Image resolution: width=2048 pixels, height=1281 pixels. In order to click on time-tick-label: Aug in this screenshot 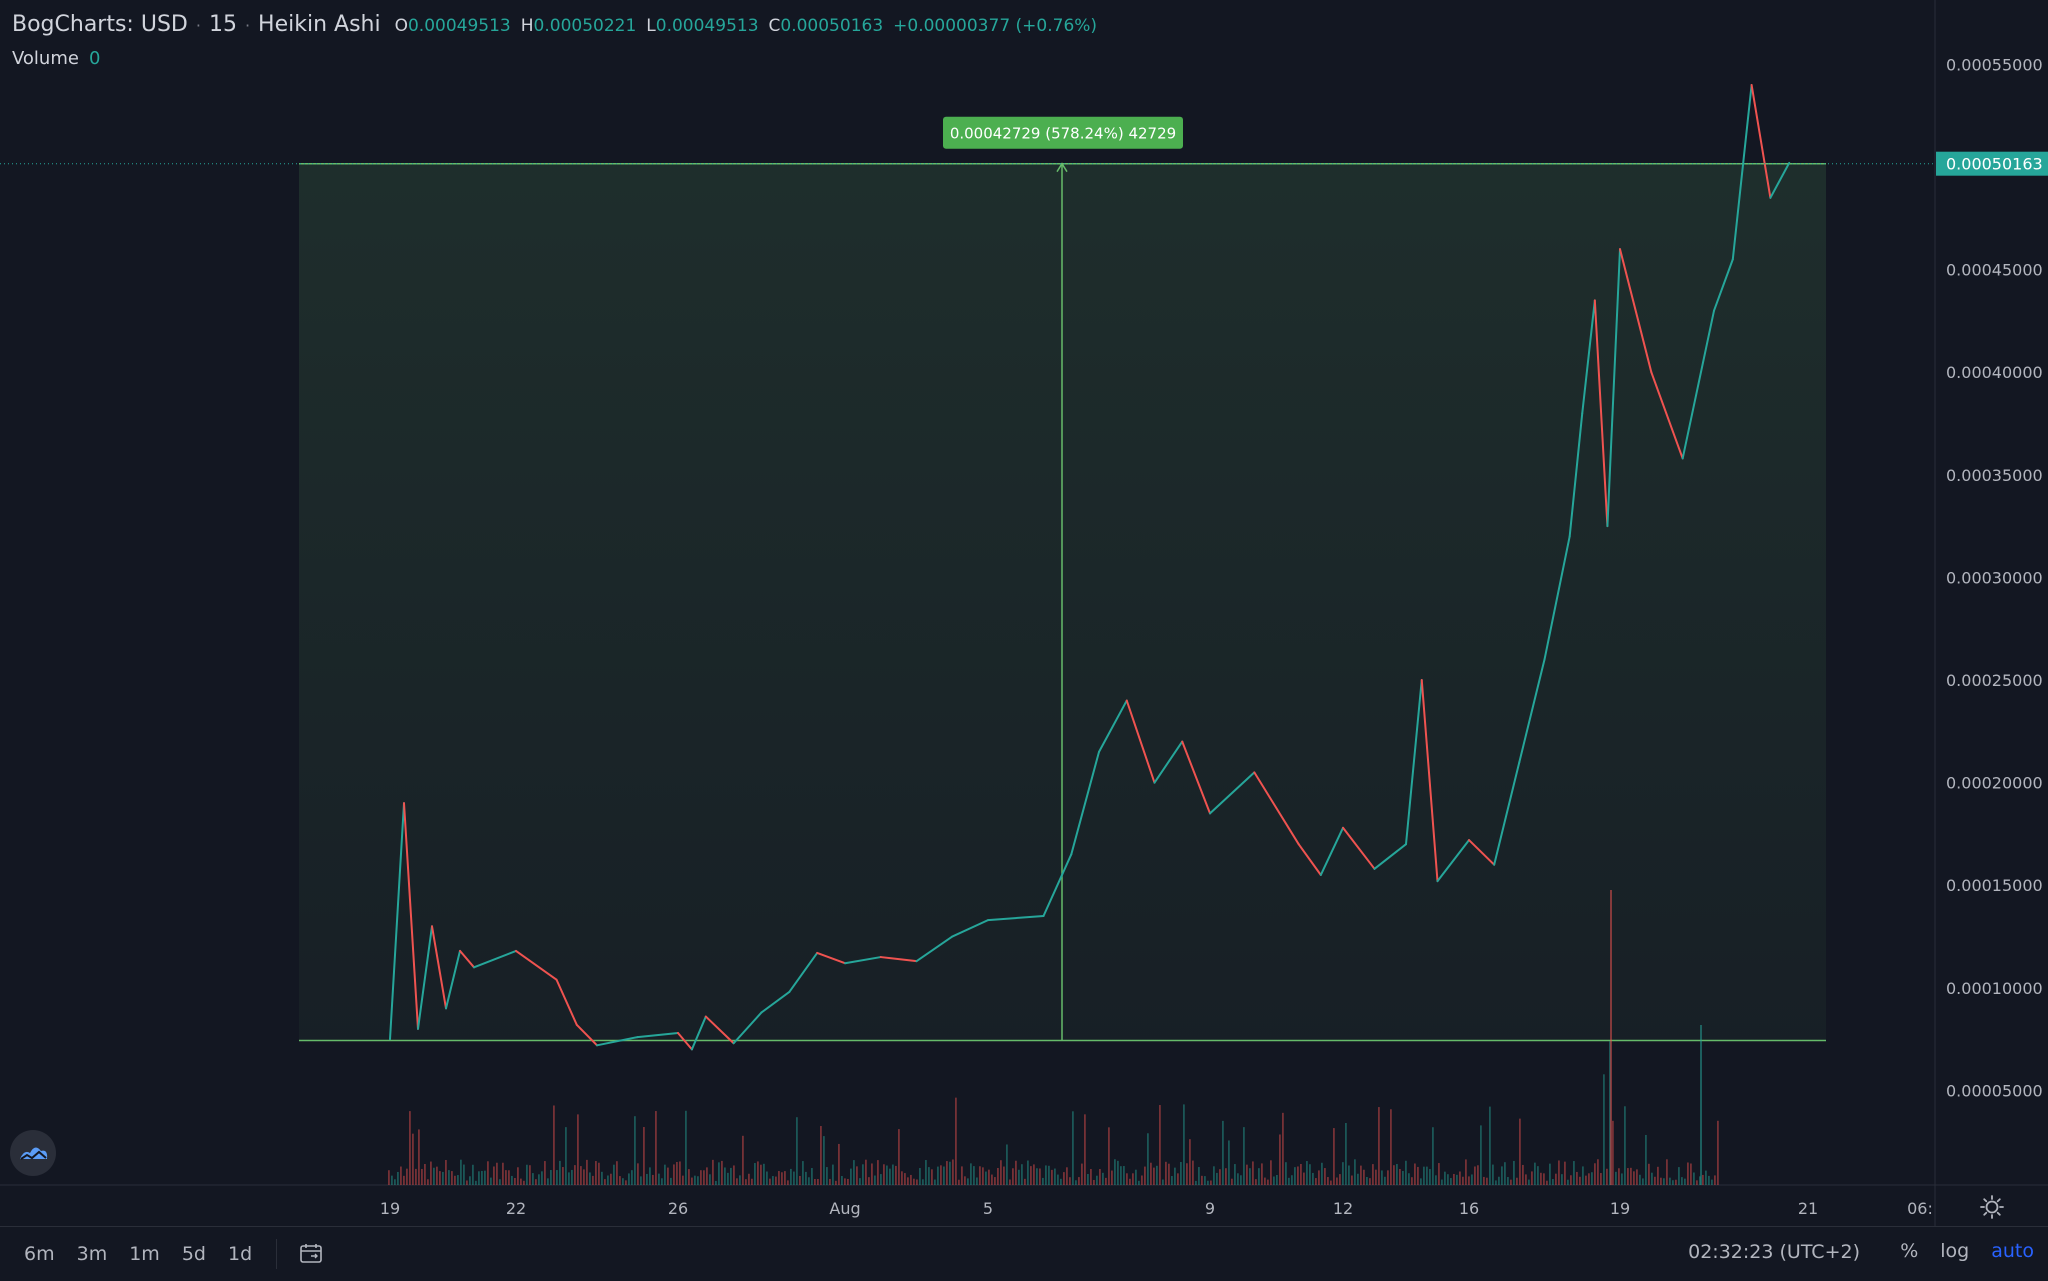, I will do `click(844, 1208)`.